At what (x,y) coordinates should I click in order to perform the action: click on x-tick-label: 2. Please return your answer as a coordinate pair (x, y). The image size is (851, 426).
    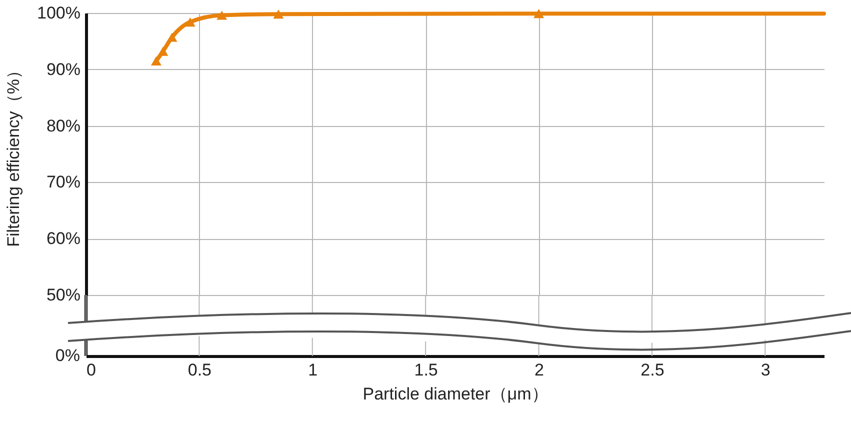
    Looking at the image, I should click on (539, 370).